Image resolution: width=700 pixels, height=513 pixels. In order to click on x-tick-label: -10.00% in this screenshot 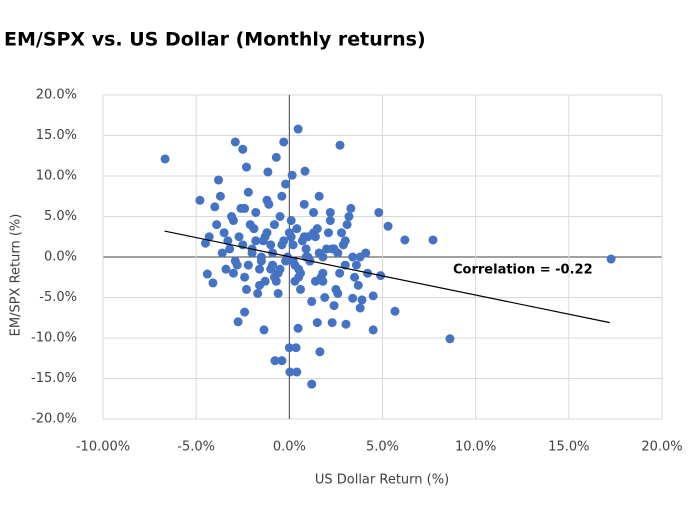, I will do `click(103, 447)`.